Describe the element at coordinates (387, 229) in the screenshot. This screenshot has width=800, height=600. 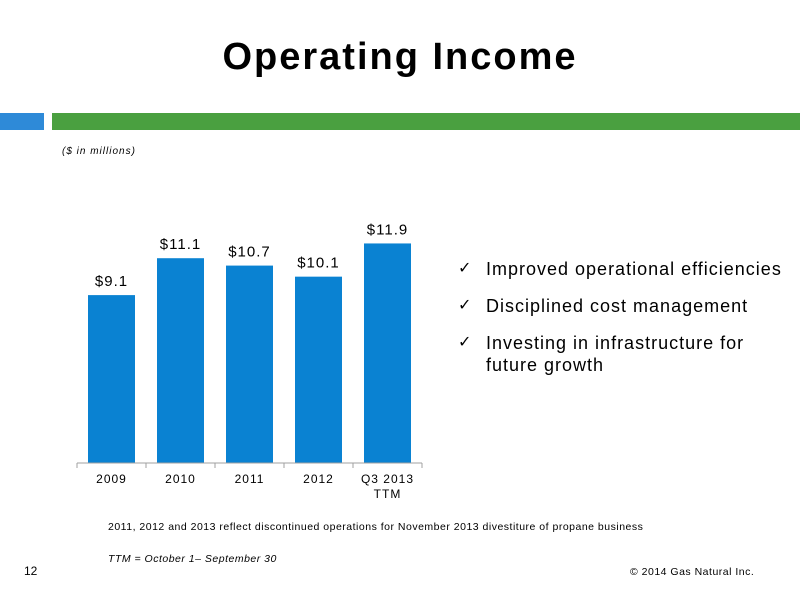
I see `data-label: $11.9` at that location.